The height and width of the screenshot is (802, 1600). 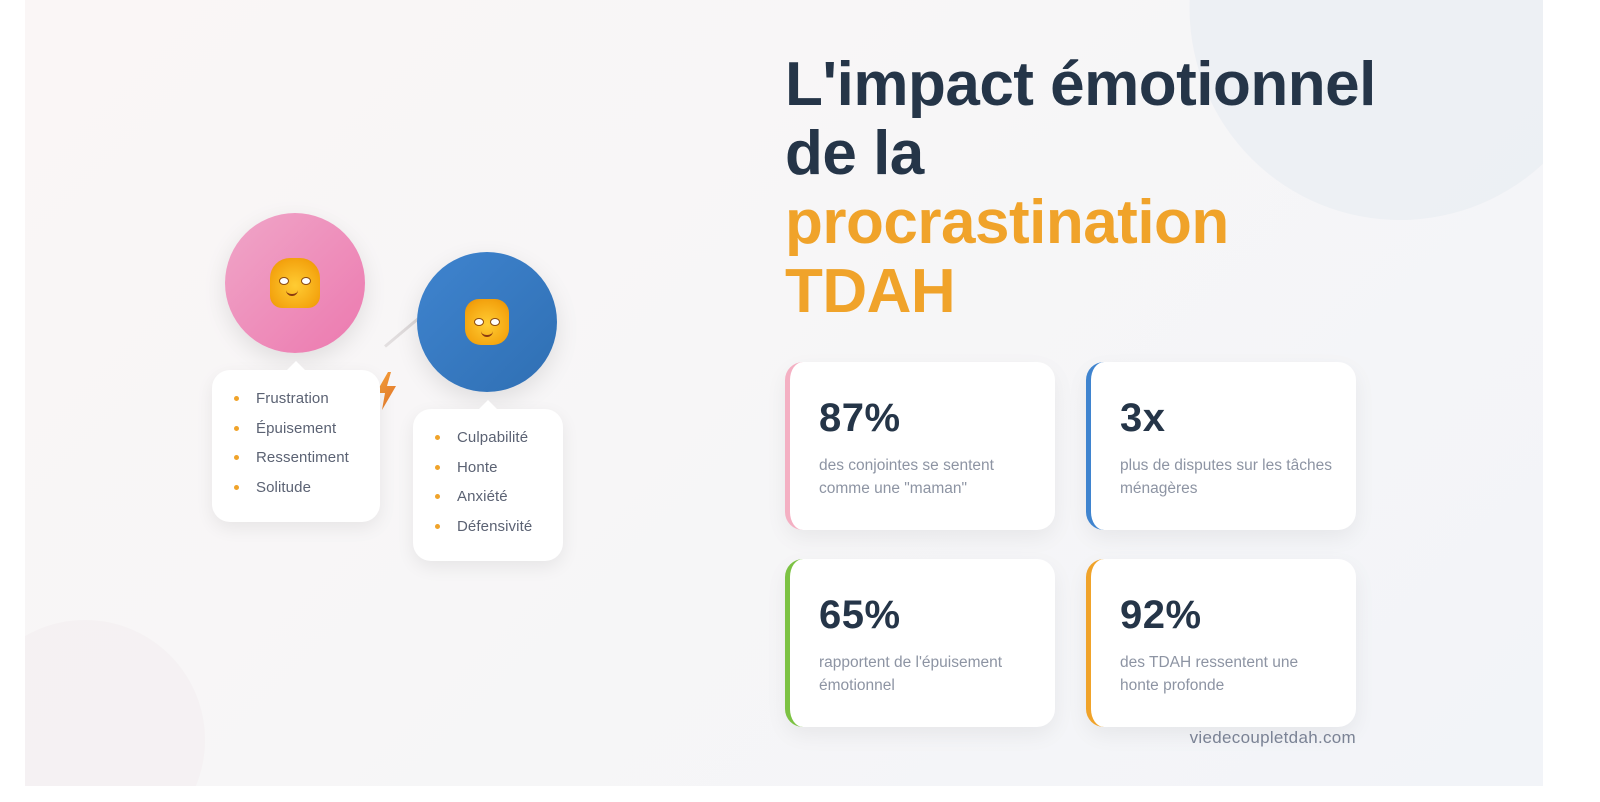 What do you see at coordinates (870, 291) in the screenshot?
I see `title-line-4-accent: TDAH` at bounding box center [870, 291].